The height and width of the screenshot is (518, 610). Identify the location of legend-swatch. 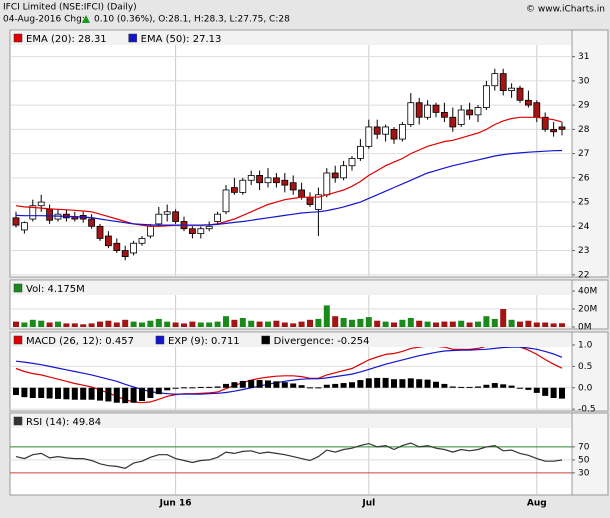
(18, 38).